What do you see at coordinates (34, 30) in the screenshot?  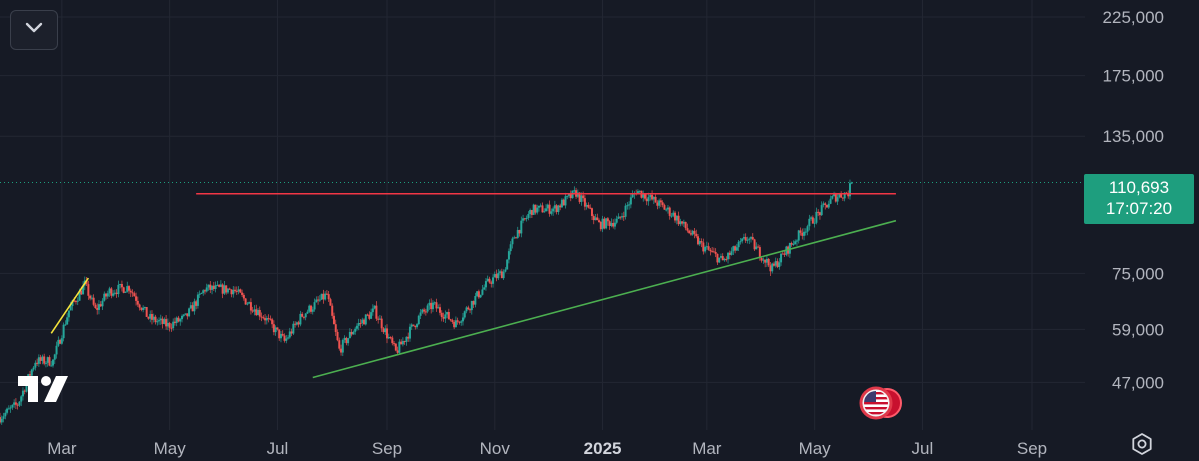 I see `collapse-button` at bounding box center [34, 30].